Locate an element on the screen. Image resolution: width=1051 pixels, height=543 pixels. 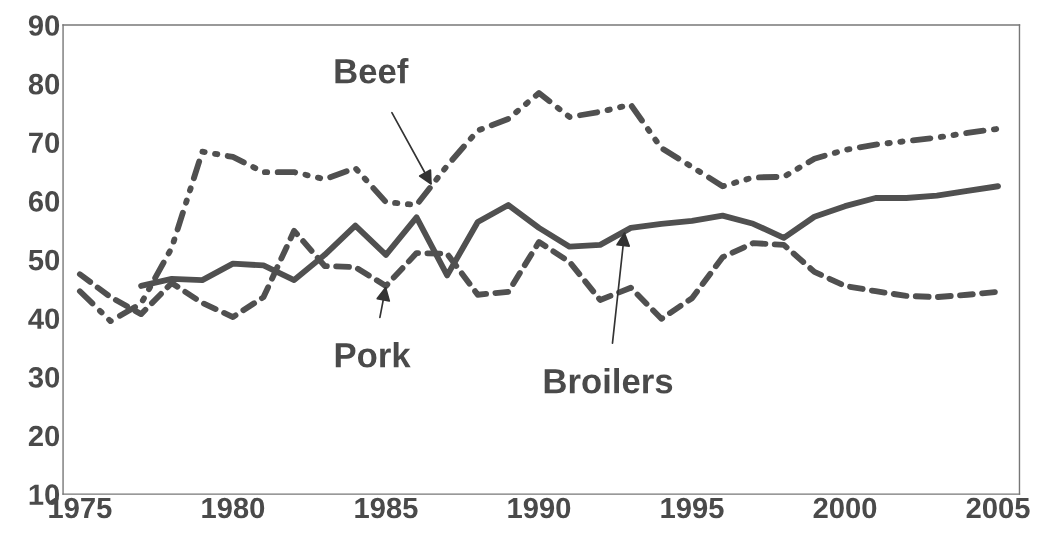
y-tick-label: 90 is located at coordinates (44, 25).